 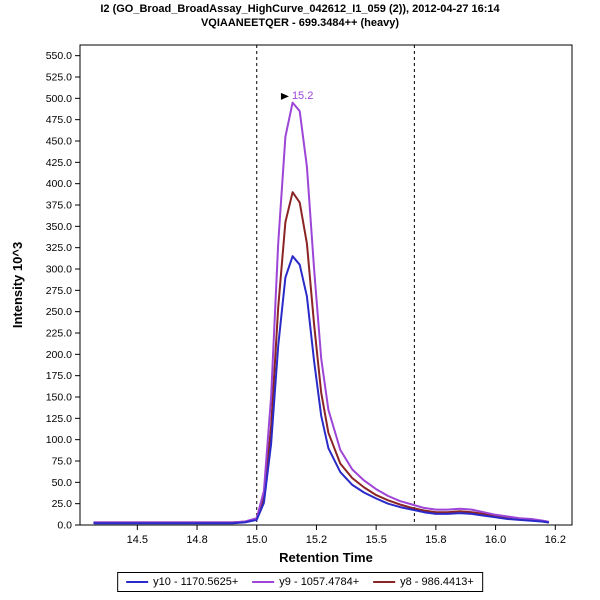 I want to click on legend-item-y9: y9 - 1057.4784+, so click(x=305, y=582).